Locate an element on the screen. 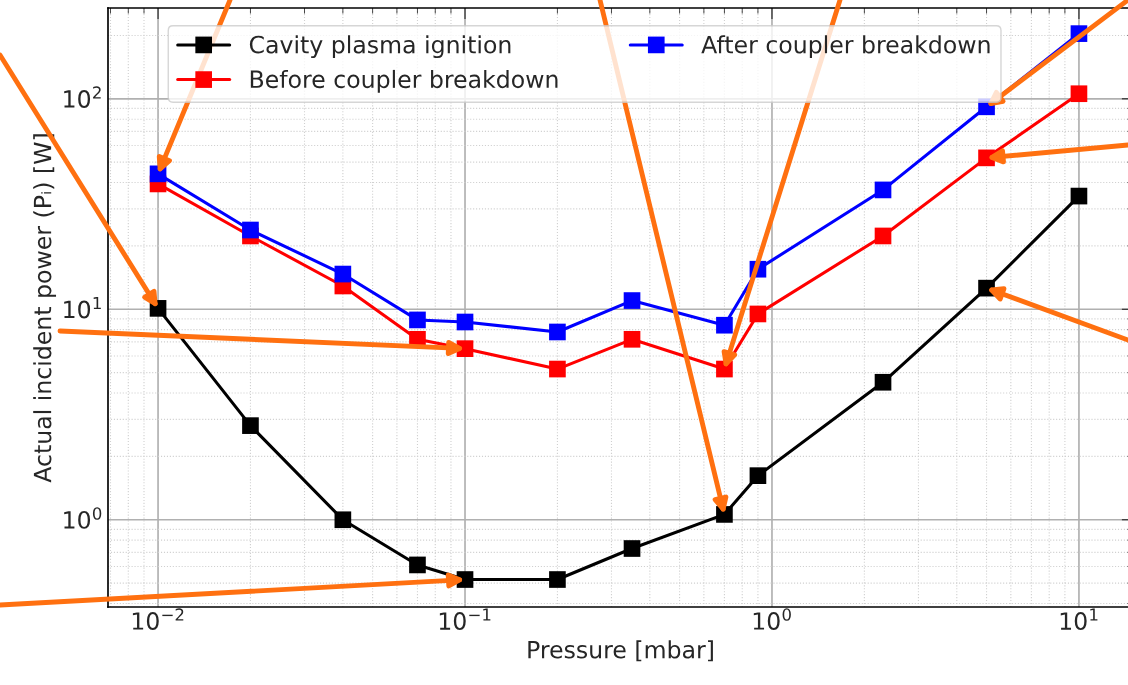  y-tick-label: 10$^{2}$ is located at coordinates (82, 97).